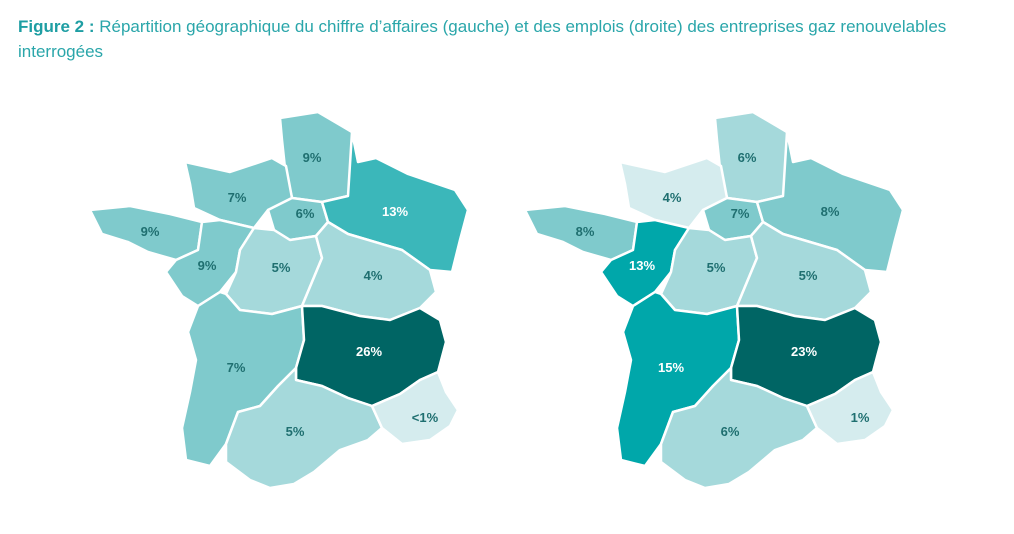  I want to click on label-nouvelle-aquitaine: 7%, so click(236, 367).